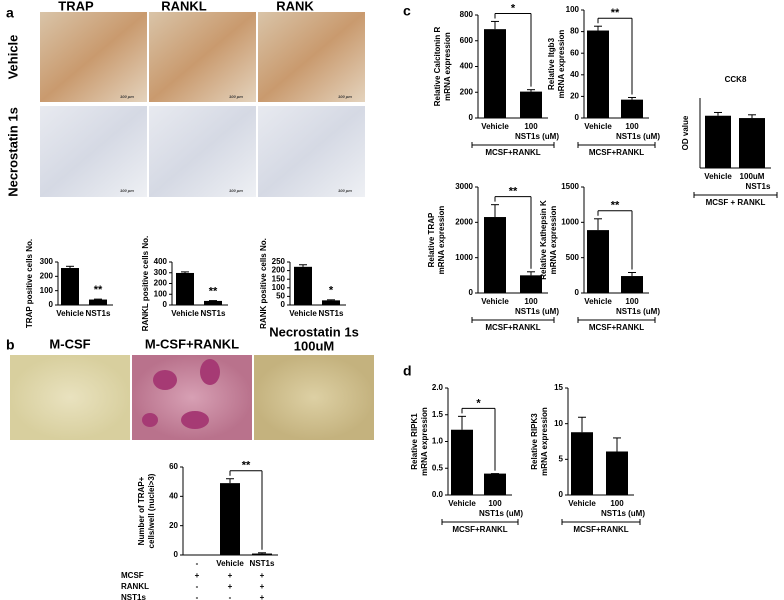  What do you see at coordinates (513, 8) in the screenshot?
I see `significance: *` at bounding box center [513, 8].